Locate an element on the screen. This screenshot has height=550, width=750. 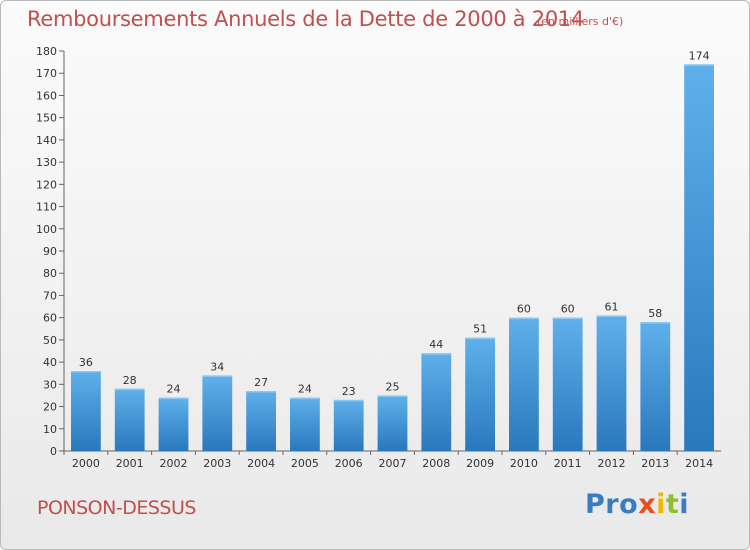
chart-subtitle: (en milliers d'€) is located at coordinates (580, 21).